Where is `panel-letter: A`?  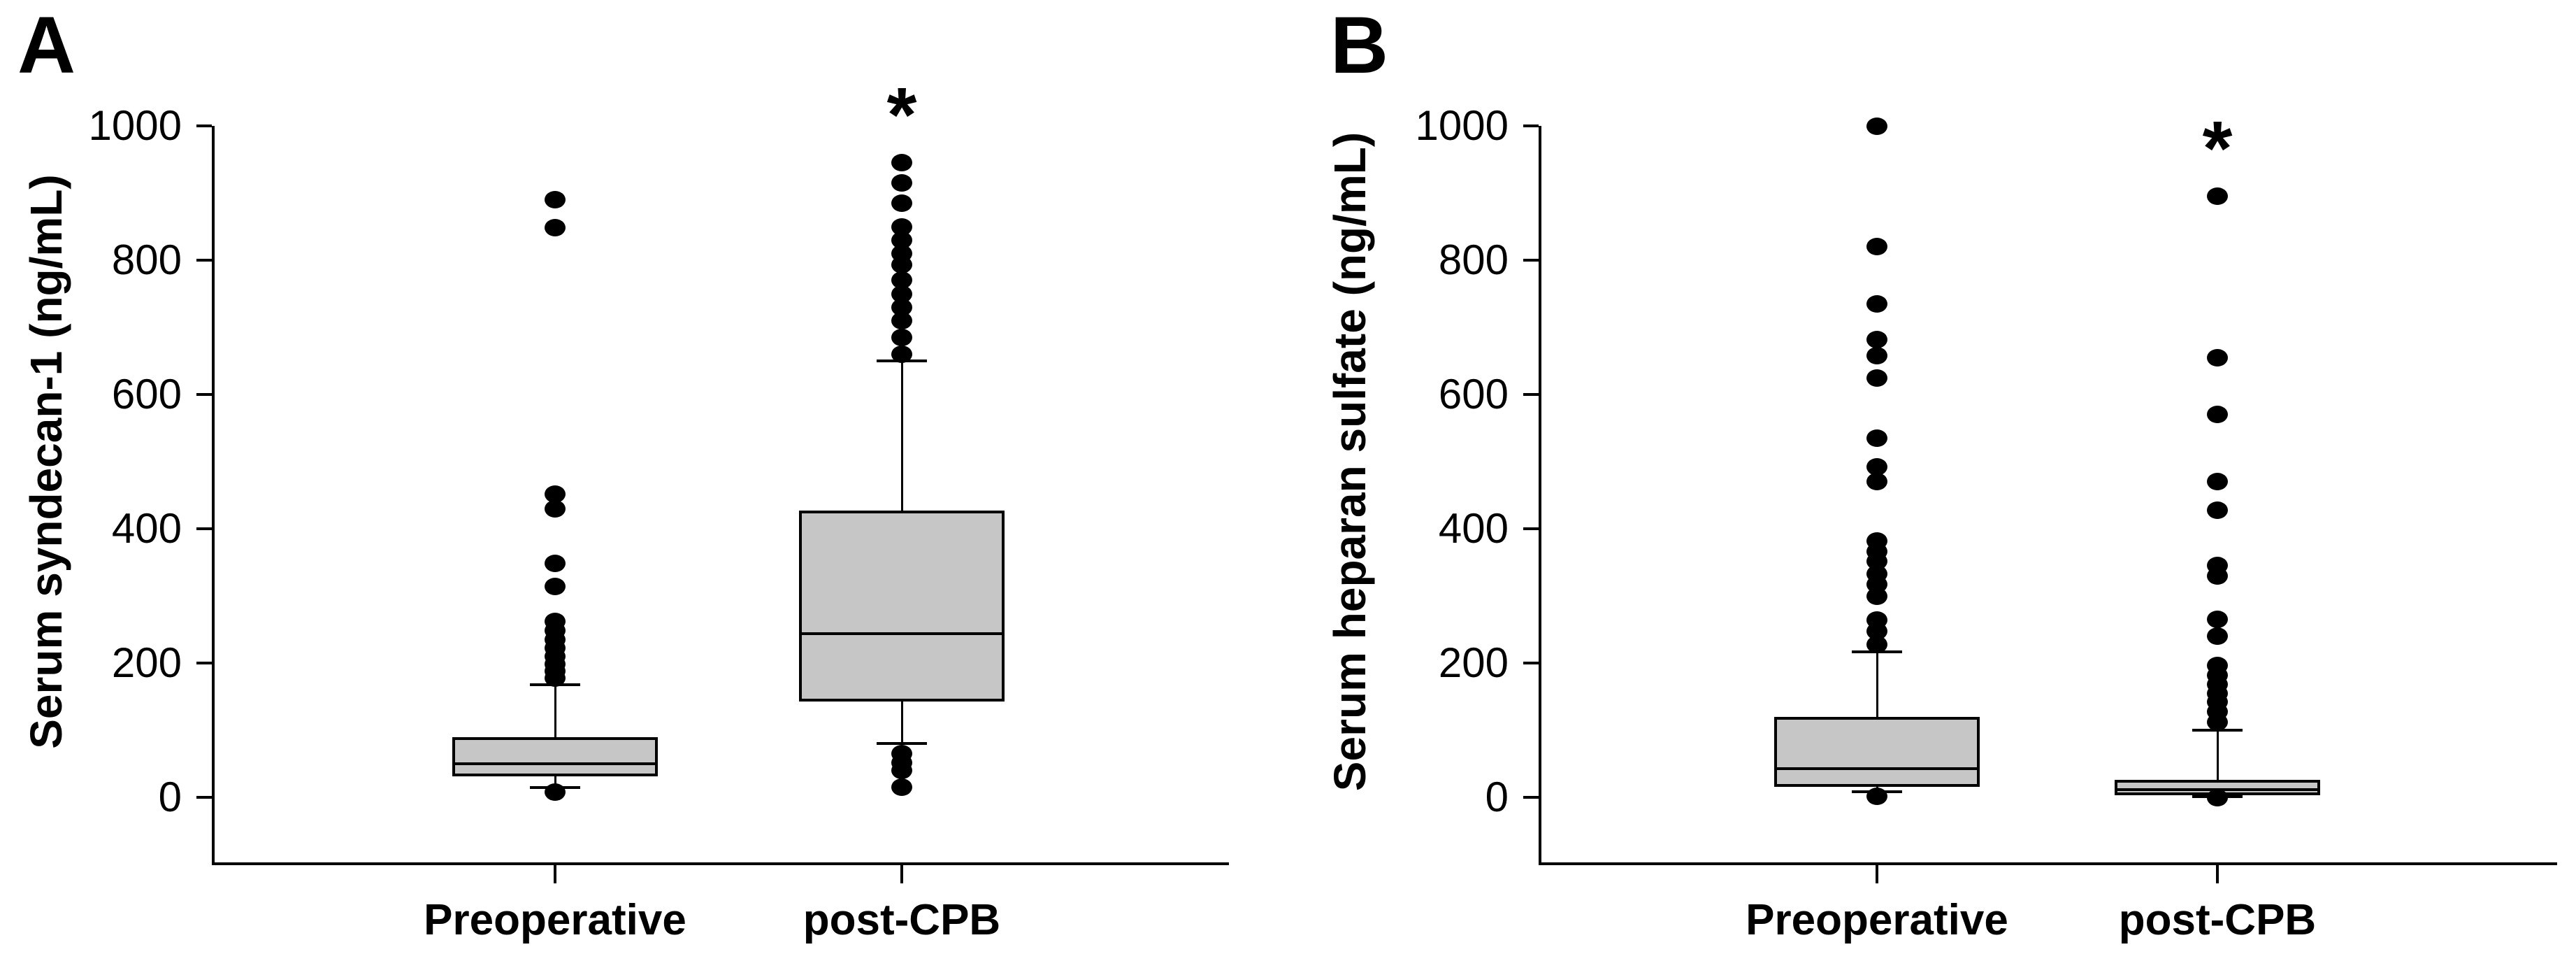 panel-letter: A is located at coordinates (46, 45).